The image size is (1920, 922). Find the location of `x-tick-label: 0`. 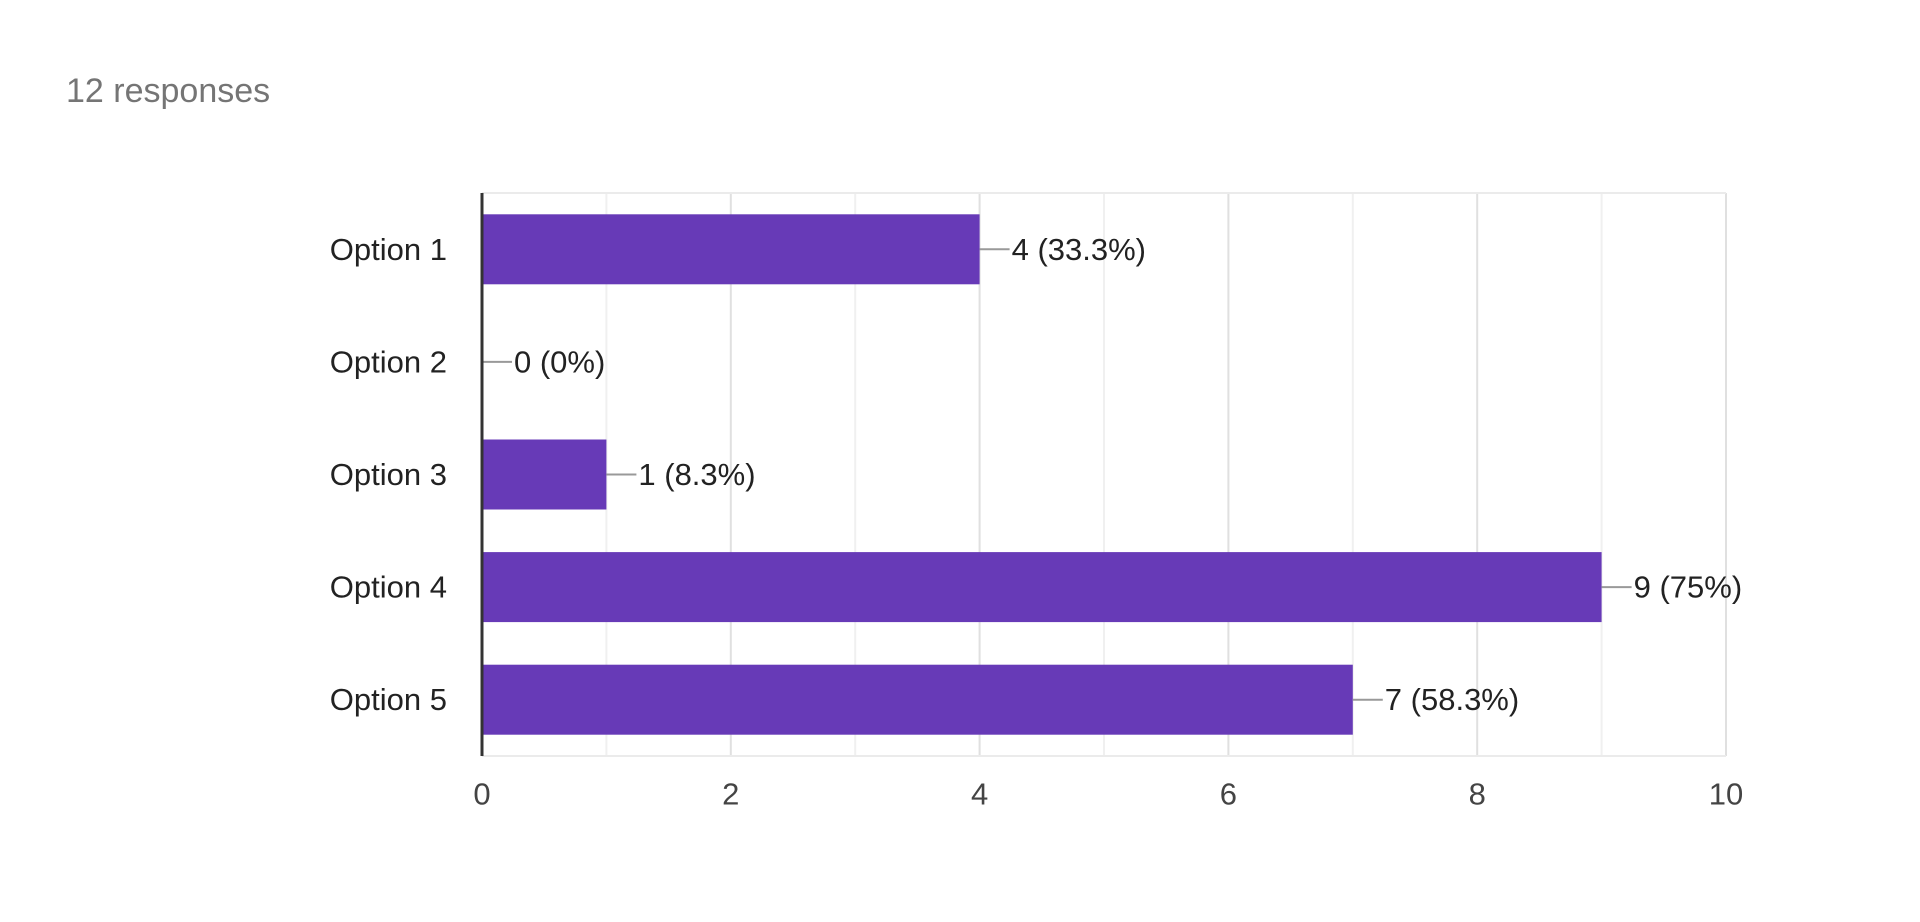

x-tick-label: 0 is located at coordinates (481, 794).